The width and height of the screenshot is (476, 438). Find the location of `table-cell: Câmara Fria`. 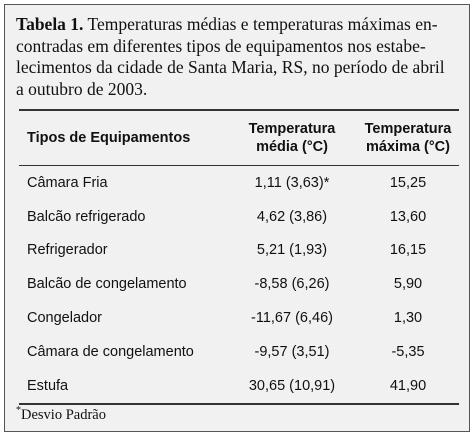

table-cell: Câmara Fria is located at coordinates (67, 182).